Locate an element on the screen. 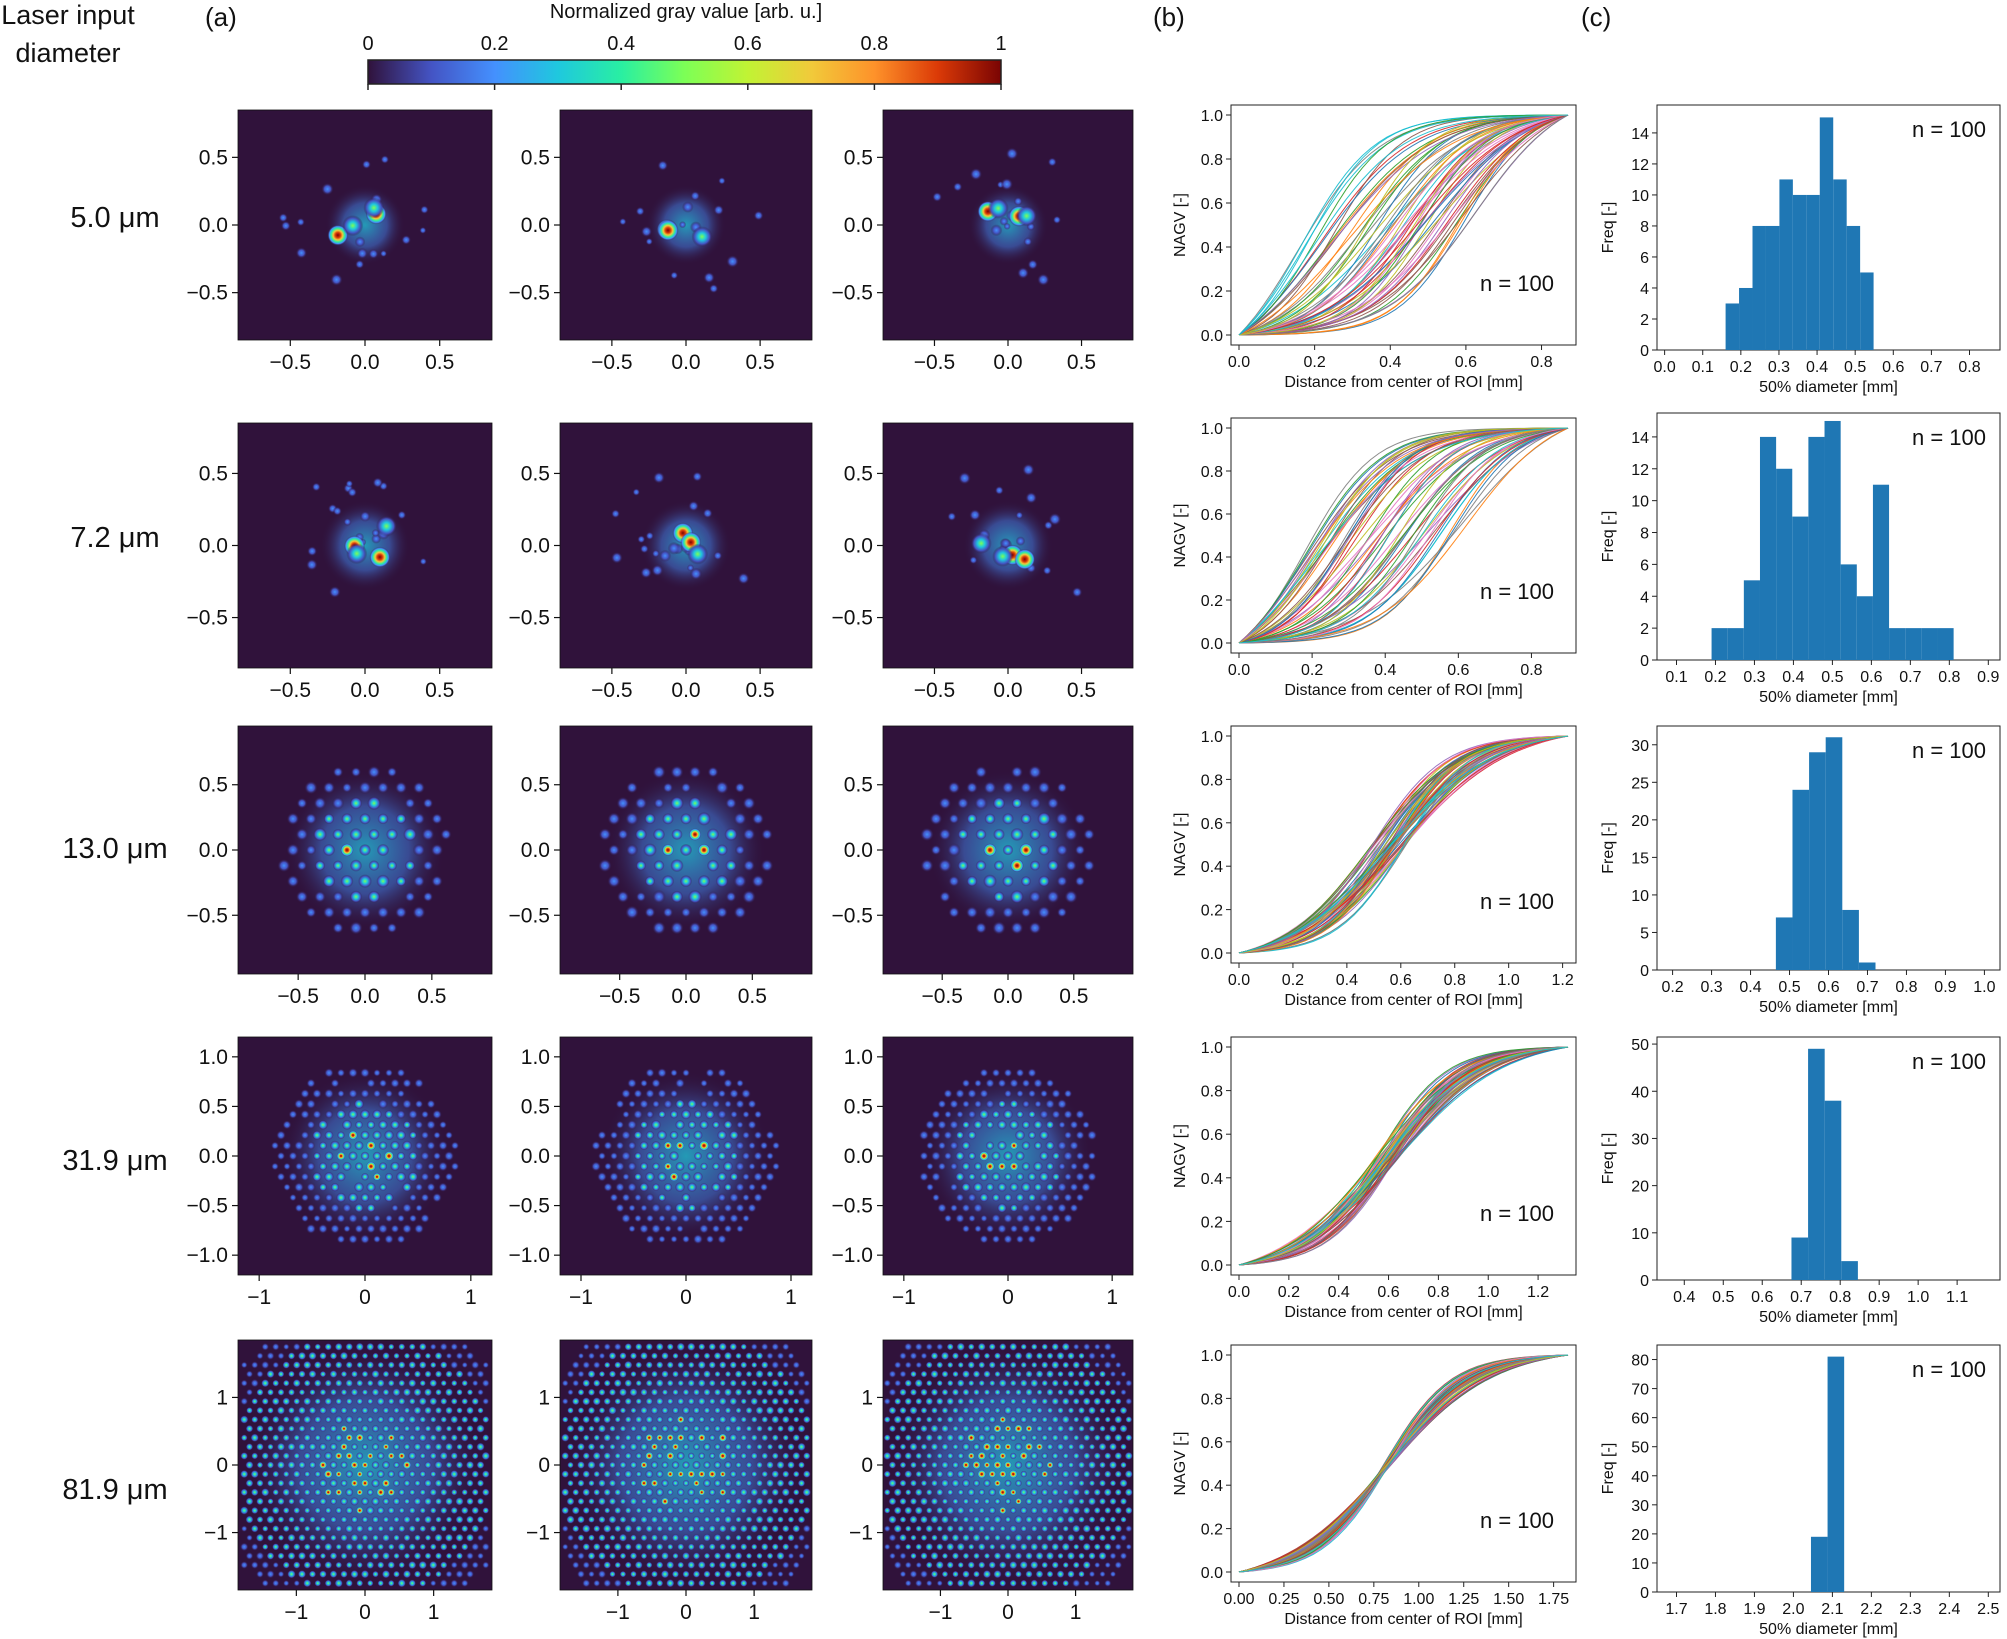  hist-x-tick-label: 0.2 is located at coordinates (1715, 677).